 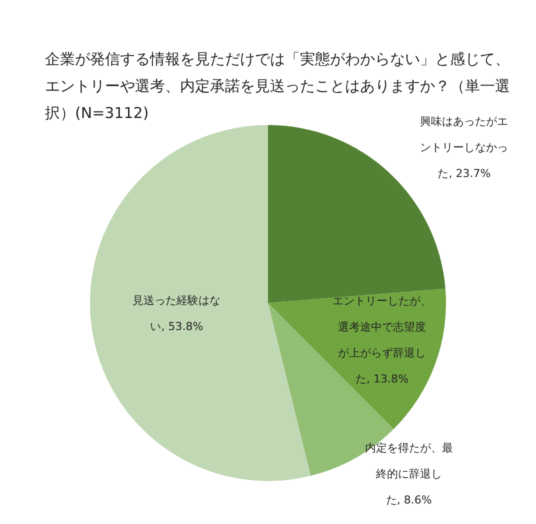 What do you see at coordinates (382, 340) in the screenshot?
I see `slice-label: エントリーしたが、選考途中で志望度が上がらず辞退した, 13.8%` at bounding box center [382, 340].